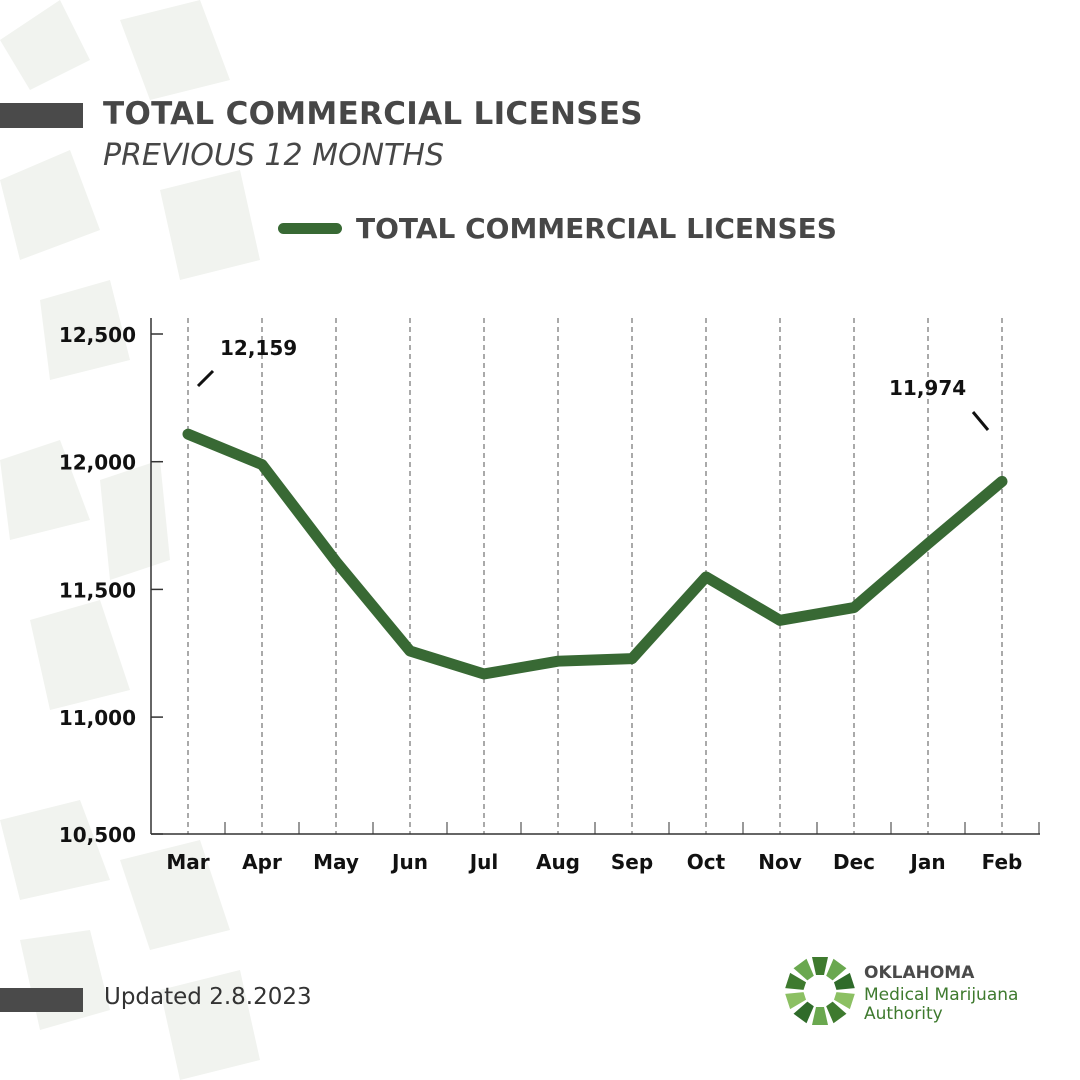 The height and width of the screenshot is (1080, 1080). Describe the element at coordinates (41, 1000) in the screenshot. I see `footer-accent-bar` at that location.